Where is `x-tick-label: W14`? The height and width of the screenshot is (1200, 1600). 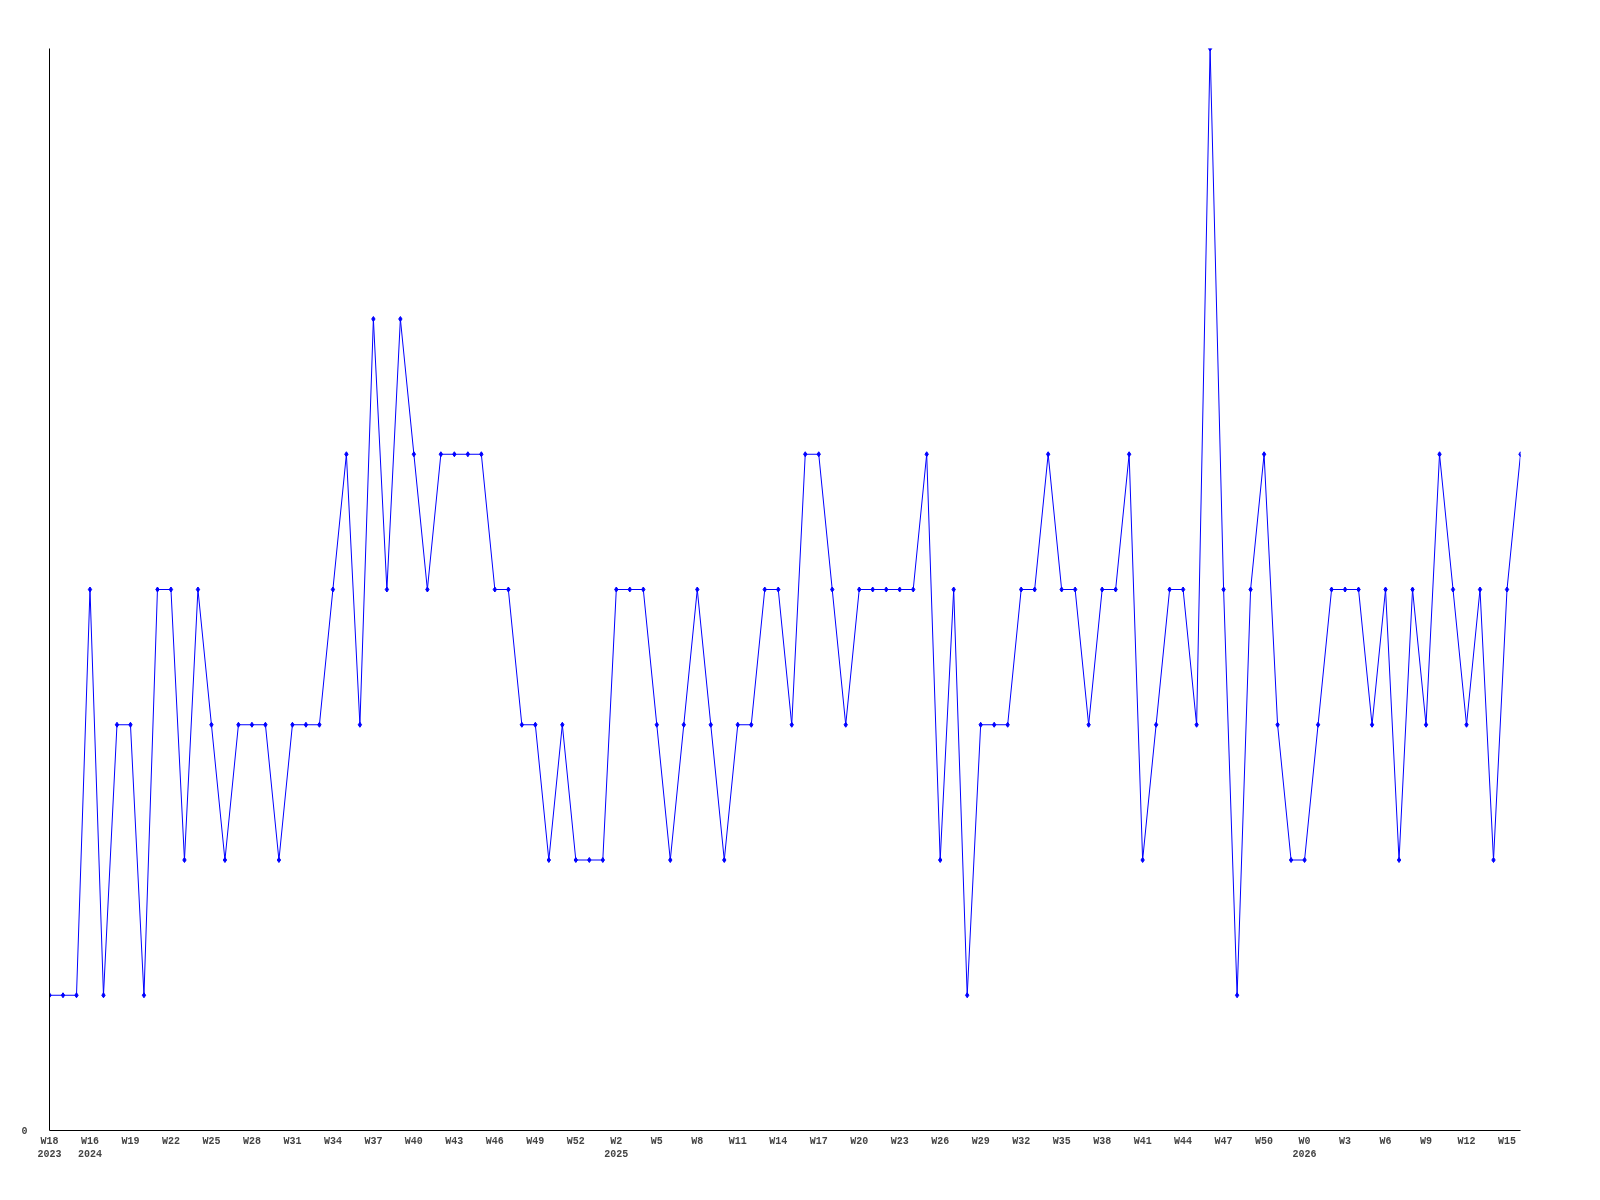
x-tick-label: W14 is located at coordinates (778, 1141).